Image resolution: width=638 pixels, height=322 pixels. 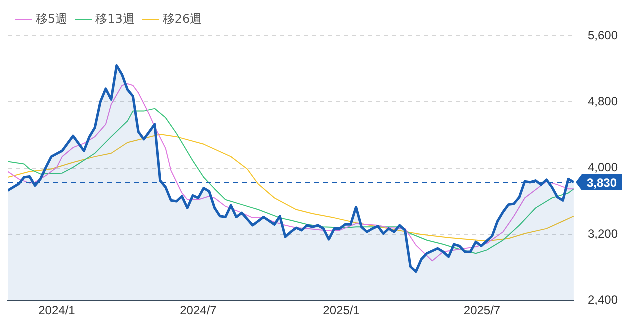 I want to click on x-tick-label: 2025/1, so click(x=341, y=310).